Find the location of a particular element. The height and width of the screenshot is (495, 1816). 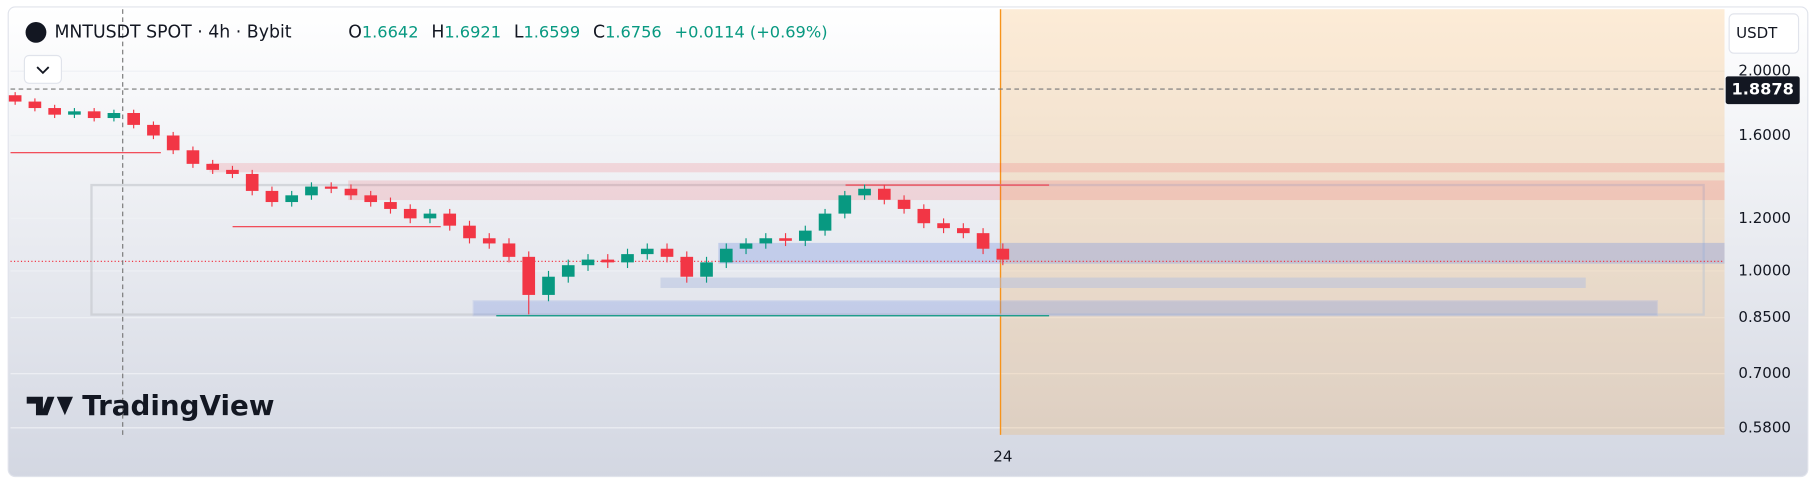

chevron is located at coordinates (43, 70).